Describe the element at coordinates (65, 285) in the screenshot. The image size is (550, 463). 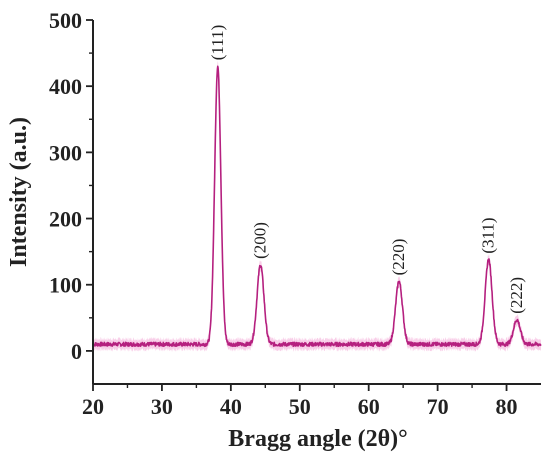
I see `y-tick-label: 100` at that location.